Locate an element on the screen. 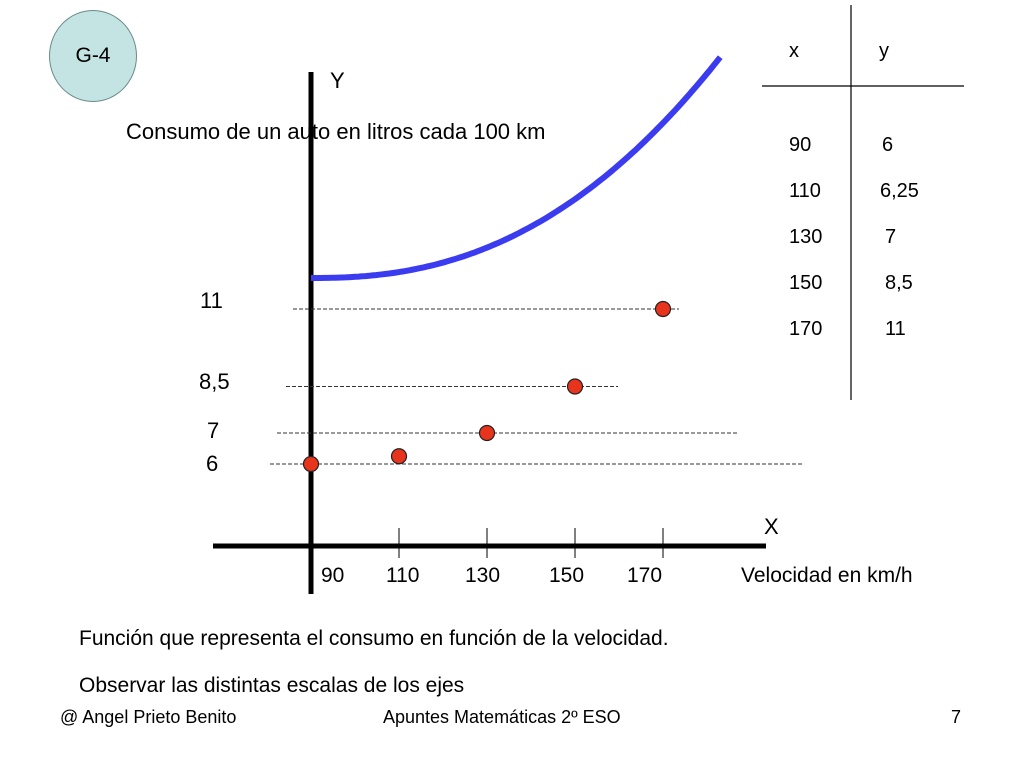 The image size is (1024, 768). x-tick-label: 90 is located at coordinates (333, 575).